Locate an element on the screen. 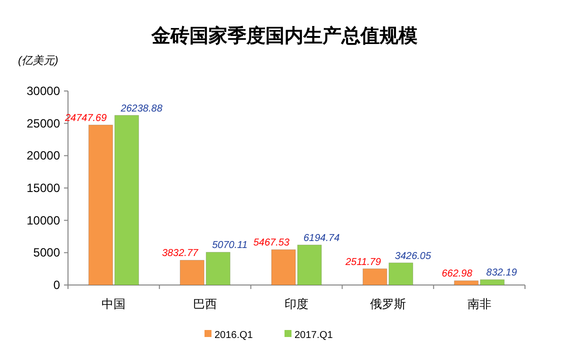 The width and height of the screenshot is (569, 353). y-tick-label: 30000 is located at coordinates (43, 91).